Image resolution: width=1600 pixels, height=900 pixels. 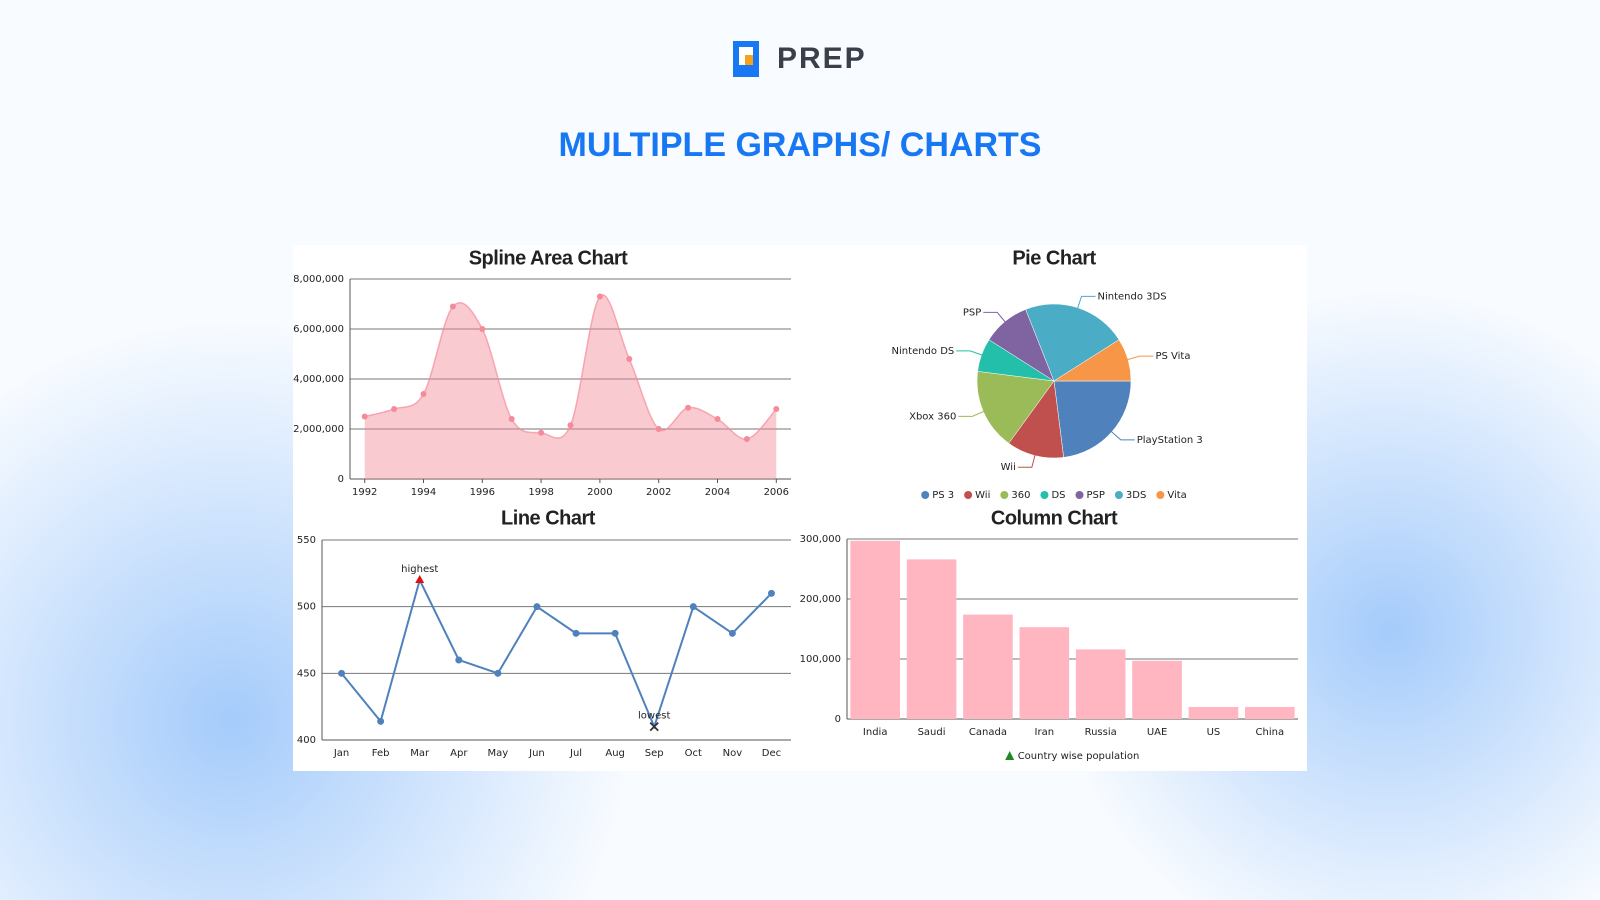 What do you see at coordinates (822, 58) in the screenshot?
I see `logo-text: PREP` at bounding box center [822, 58].